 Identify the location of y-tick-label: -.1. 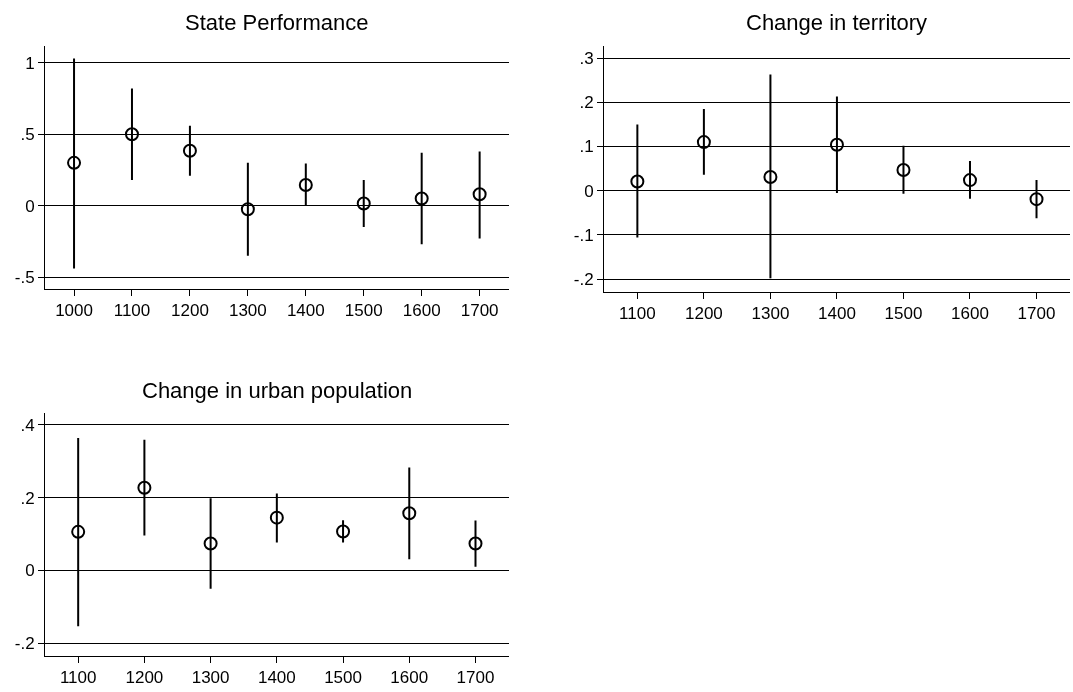
(583, 235).